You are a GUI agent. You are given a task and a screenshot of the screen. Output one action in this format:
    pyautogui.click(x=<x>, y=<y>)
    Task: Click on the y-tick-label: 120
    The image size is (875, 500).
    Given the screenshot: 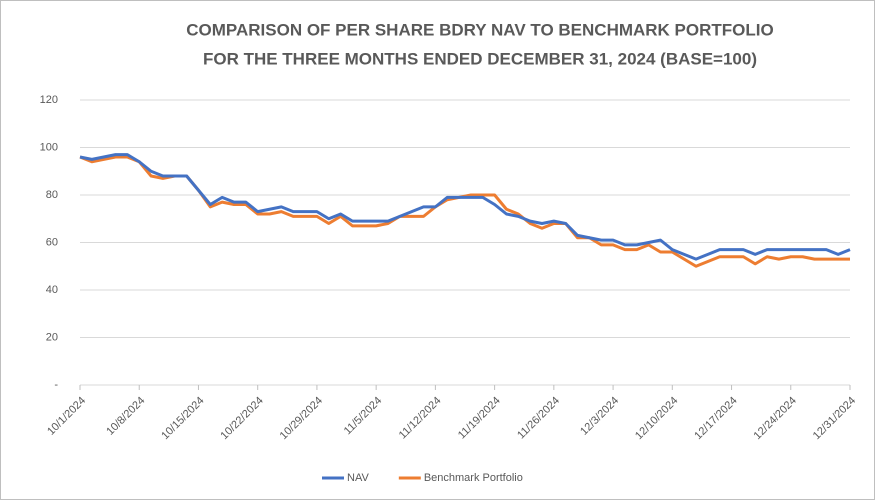 What is the action you would take?
    pyautogui.click(x=49, y=100)
    